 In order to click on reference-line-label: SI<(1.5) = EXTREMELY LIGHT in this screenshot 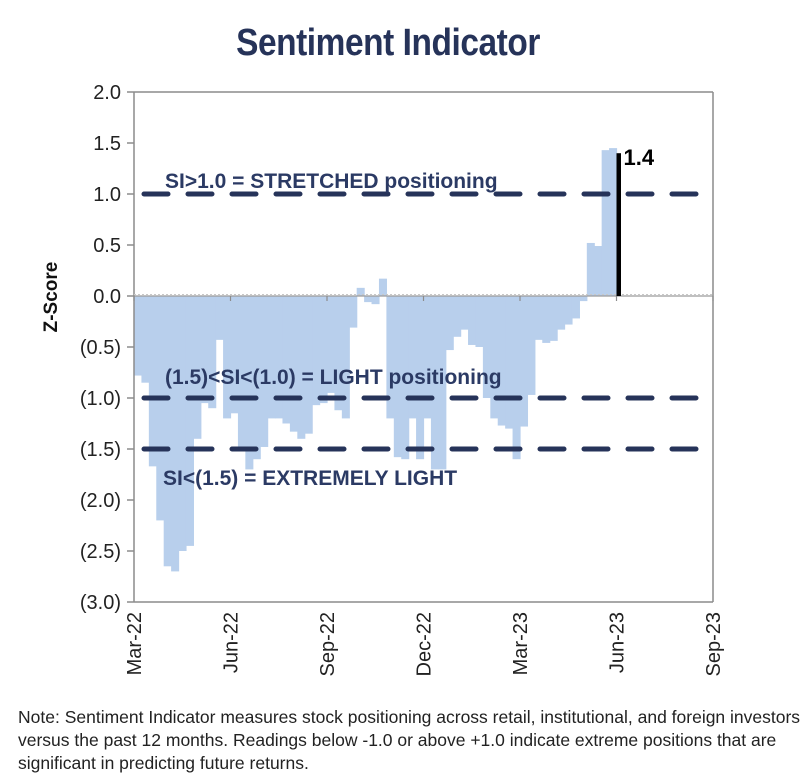, I will do `click(310, 478)`.